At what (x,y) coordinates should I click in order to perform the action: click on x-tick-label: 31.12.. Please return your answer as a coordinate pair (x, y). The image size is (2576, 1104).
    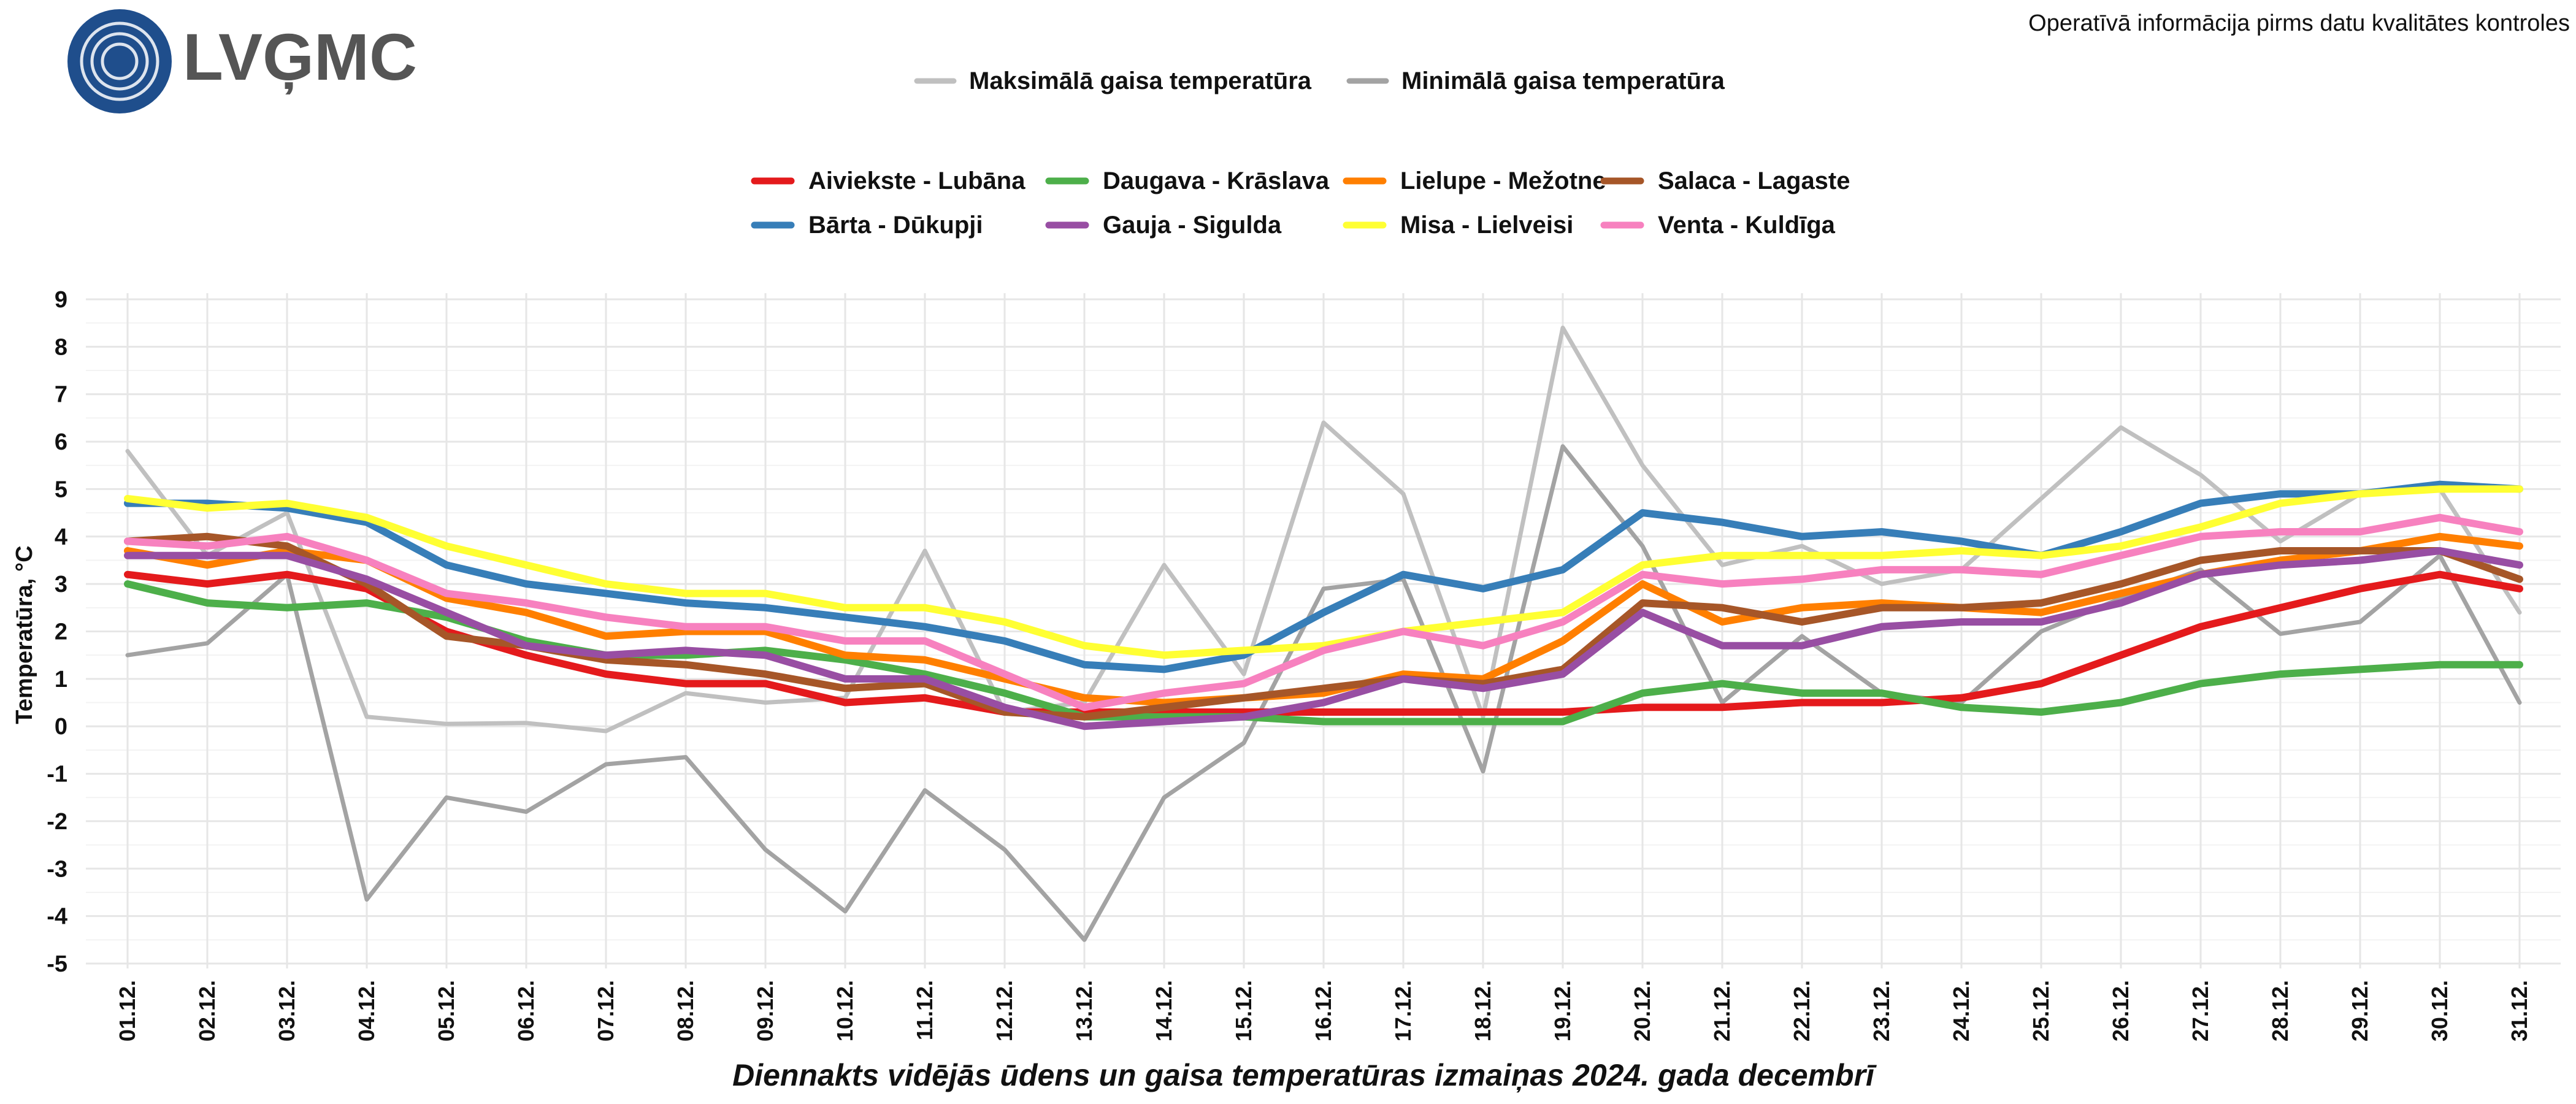
    Looking at the image, I should click on (2519, 1010).